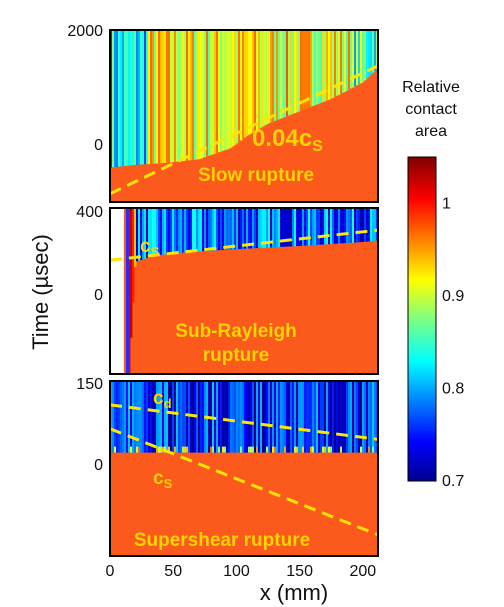 Image resolution: width=504 pixels, height=607 pixels. Describe the element at coordinates (158, 478) in the screenshot. I see `annotation-cs-bottom-main: c` at that location.